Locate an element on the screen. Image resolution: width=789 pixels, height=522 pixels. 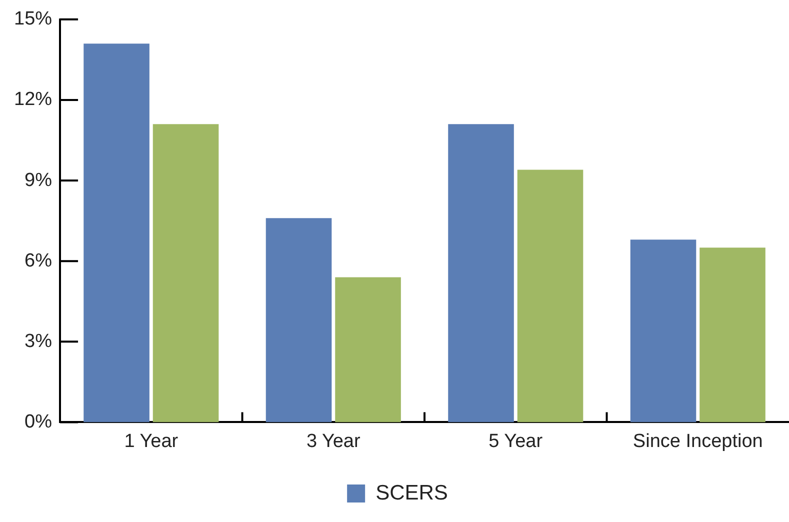
x-tick-label: 3 Year is located at coordinates (334, 441).